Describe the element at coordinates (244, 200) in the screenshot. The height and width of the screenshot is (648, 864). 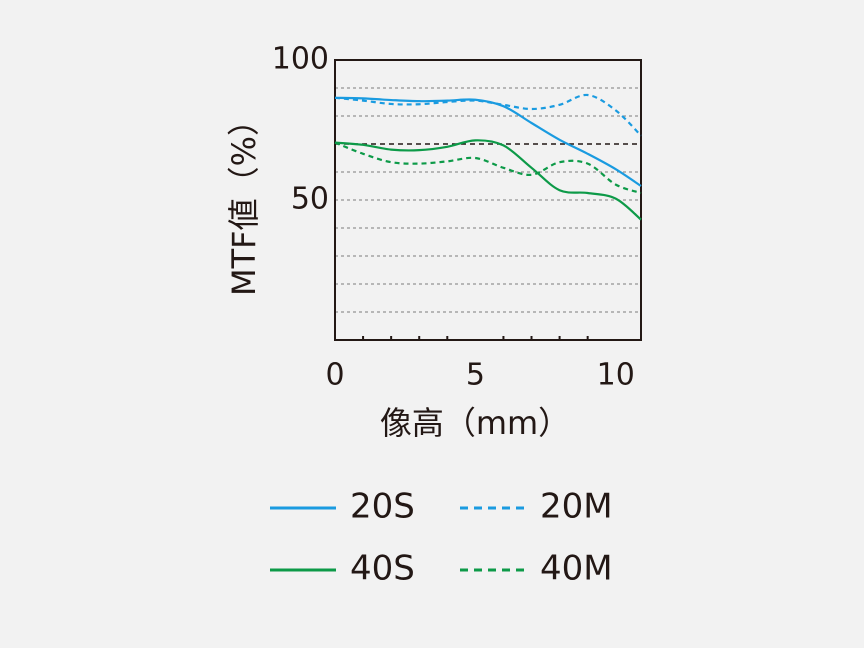
I see `y-axis-label: MTF値（%）` at that location.